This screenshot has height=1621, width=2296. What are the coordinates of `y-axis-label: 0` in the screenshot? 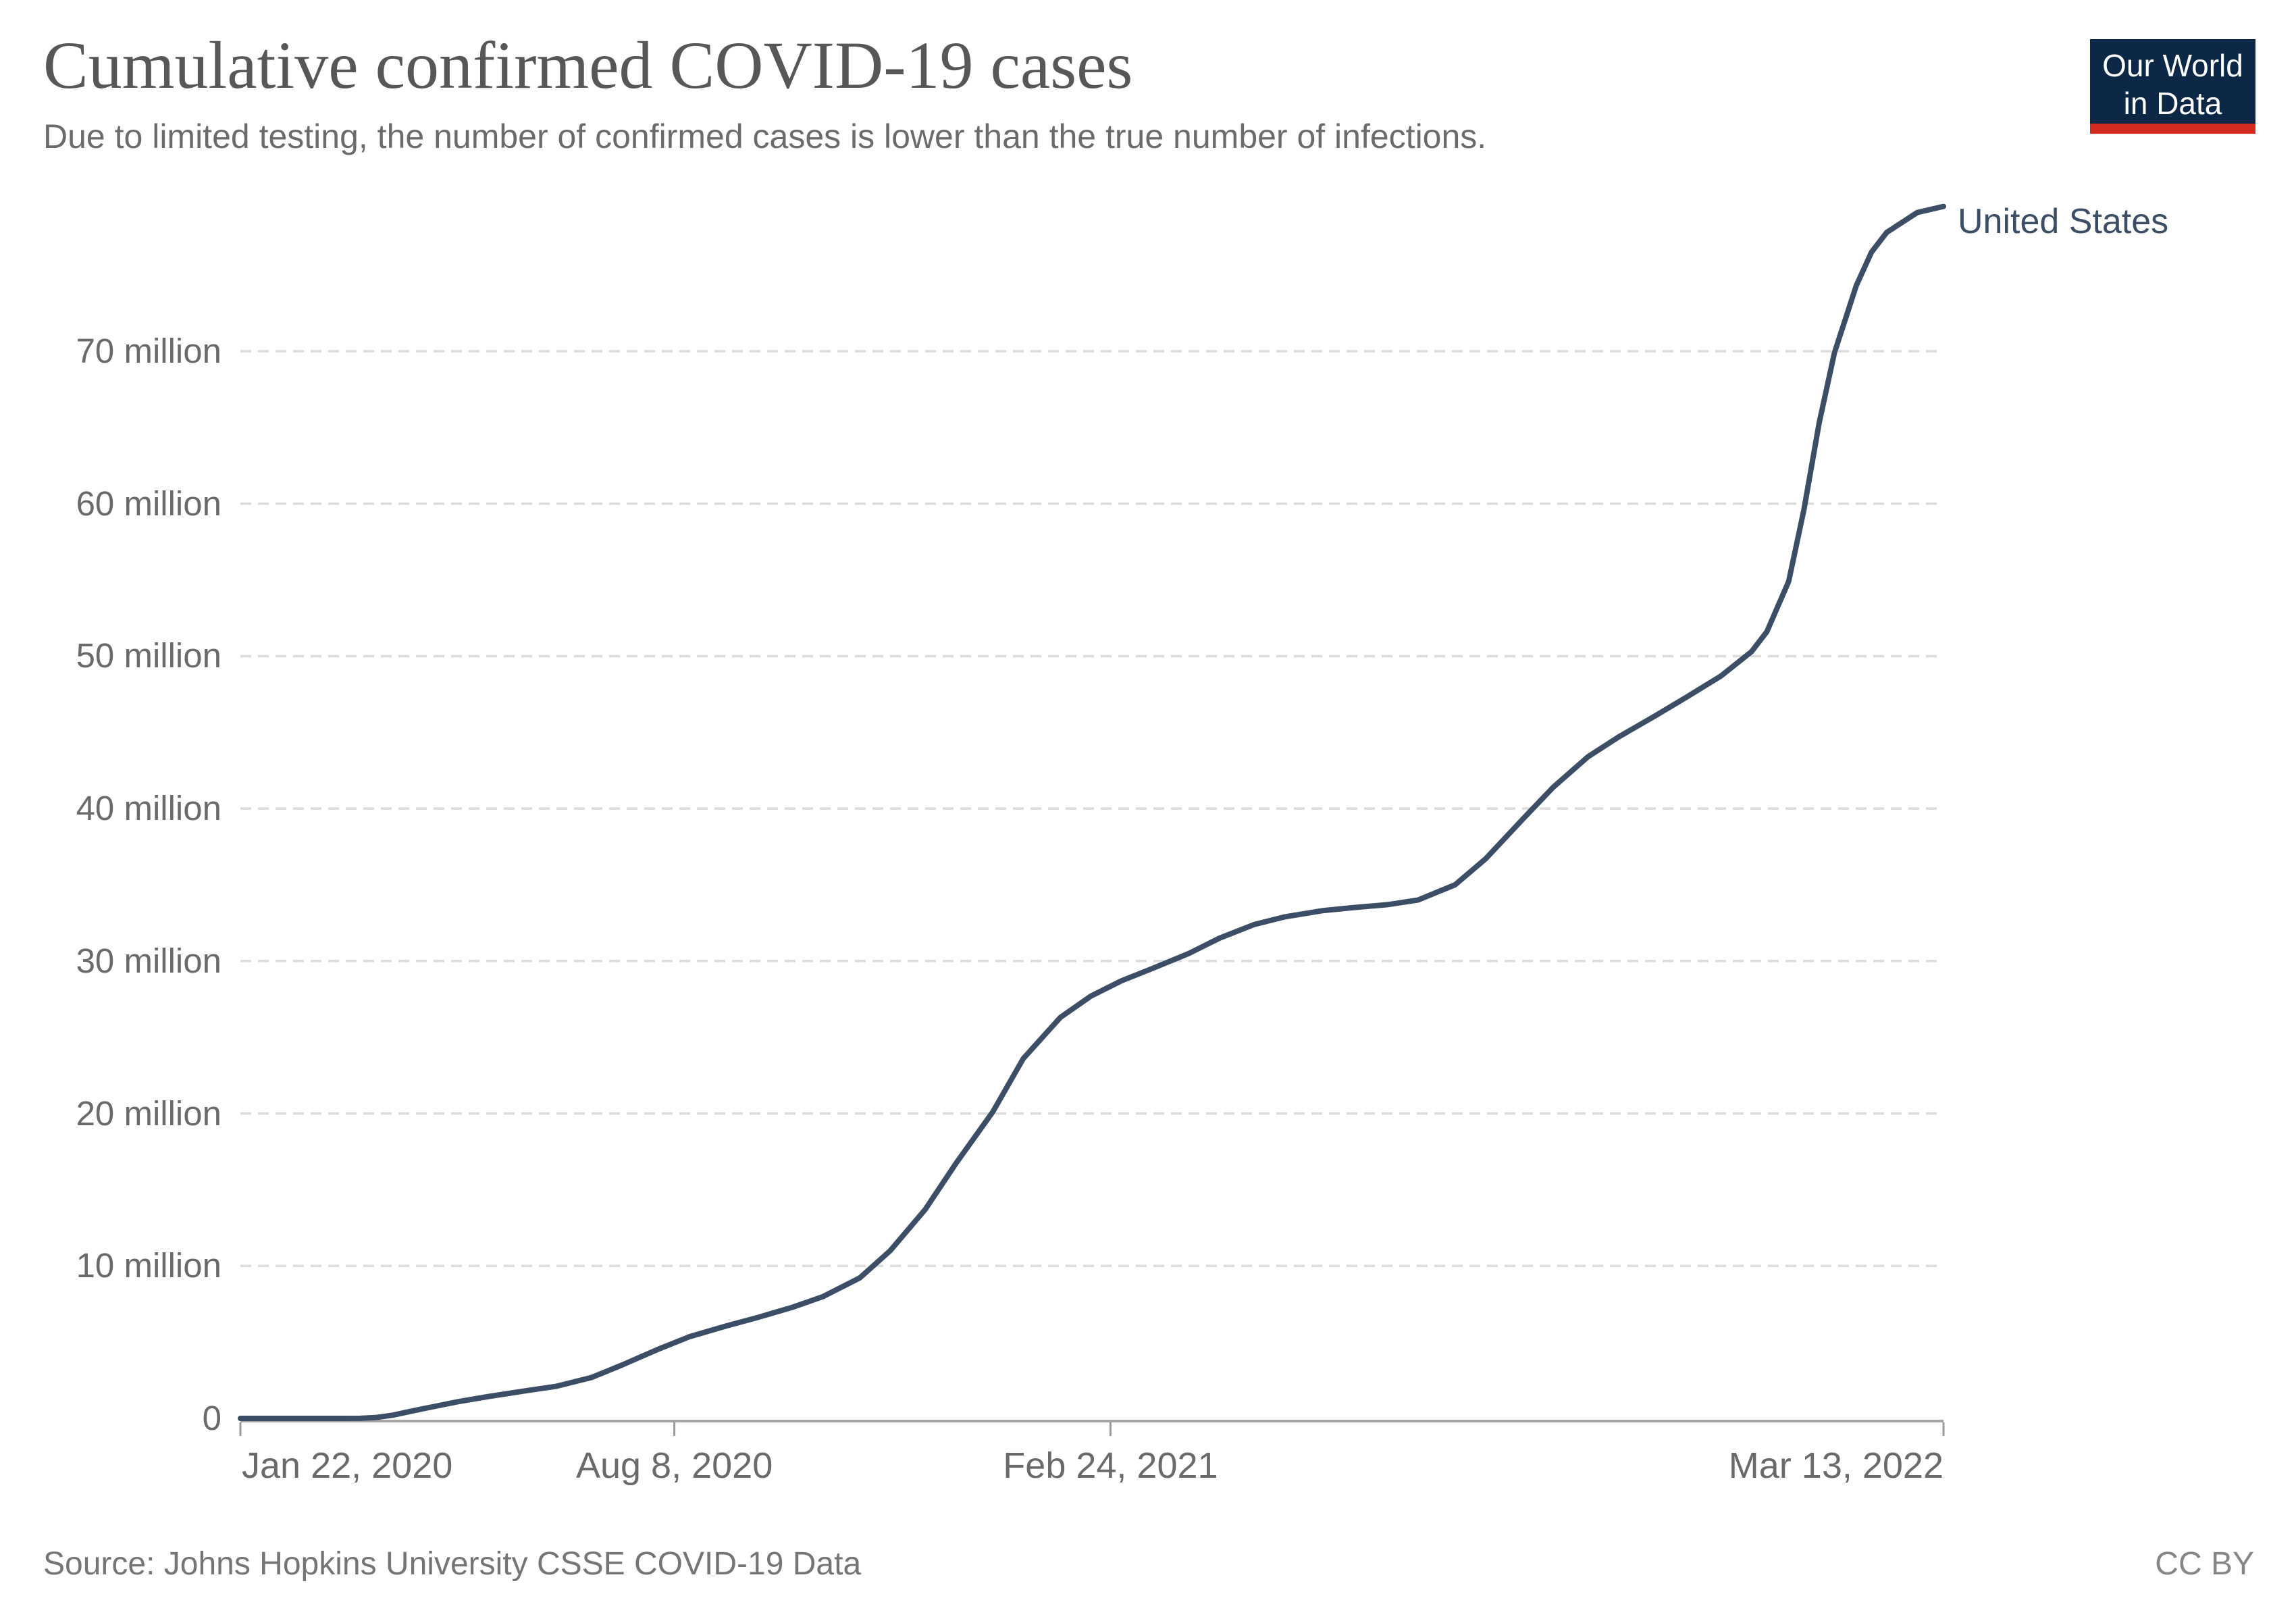 It's located at (211, 1418).